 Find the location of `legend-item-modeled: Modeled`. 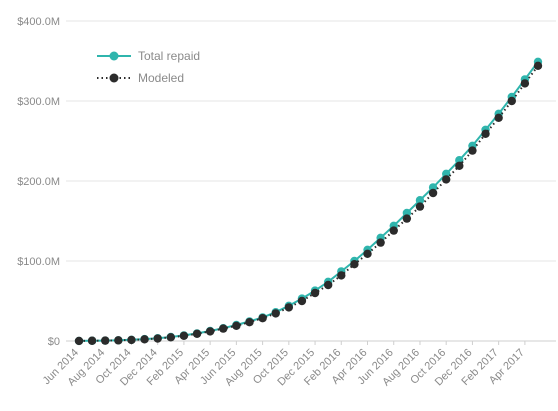

legend-item-modeled: Modeled is located at coordinates (140, 78).